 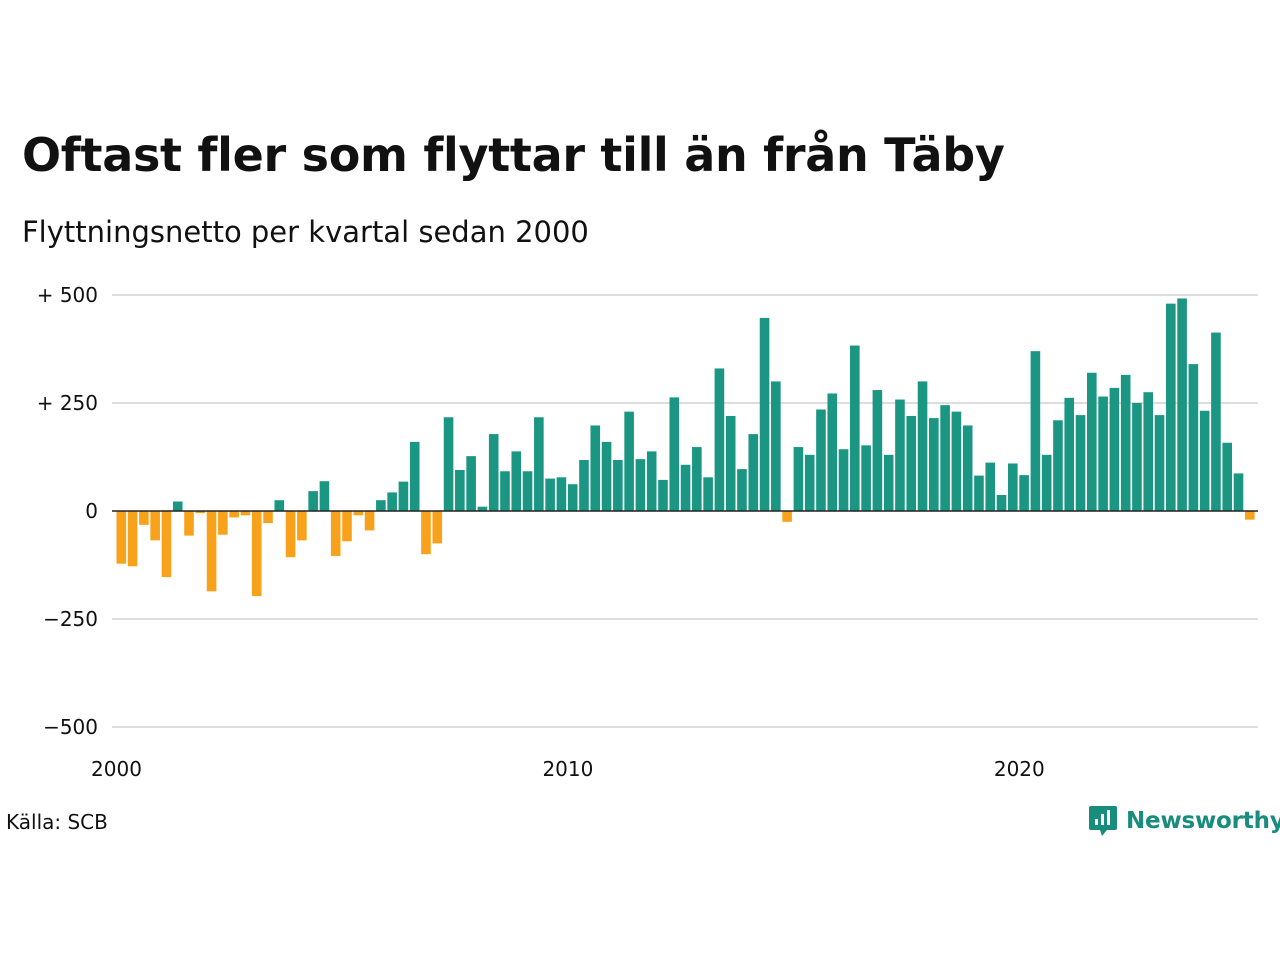 I want to click on brand-logo: Newsworthy, so click(x=1184, y=821).